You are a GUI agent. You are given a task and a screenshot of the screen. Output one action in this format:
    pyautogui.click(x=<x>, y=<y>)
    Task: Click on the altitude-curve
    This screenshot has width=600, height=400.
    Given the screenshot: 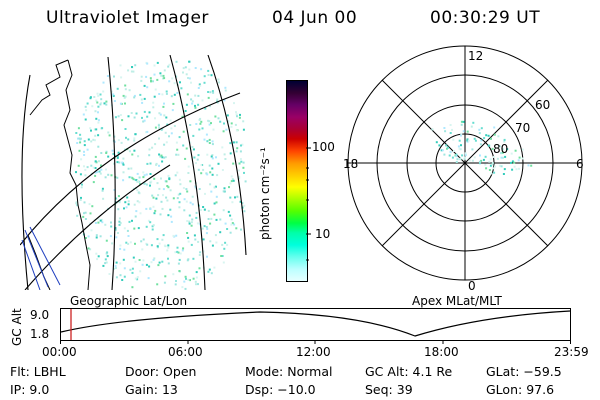 What is the action you would take?
    pyautogui.click(x=315, y=323)
    